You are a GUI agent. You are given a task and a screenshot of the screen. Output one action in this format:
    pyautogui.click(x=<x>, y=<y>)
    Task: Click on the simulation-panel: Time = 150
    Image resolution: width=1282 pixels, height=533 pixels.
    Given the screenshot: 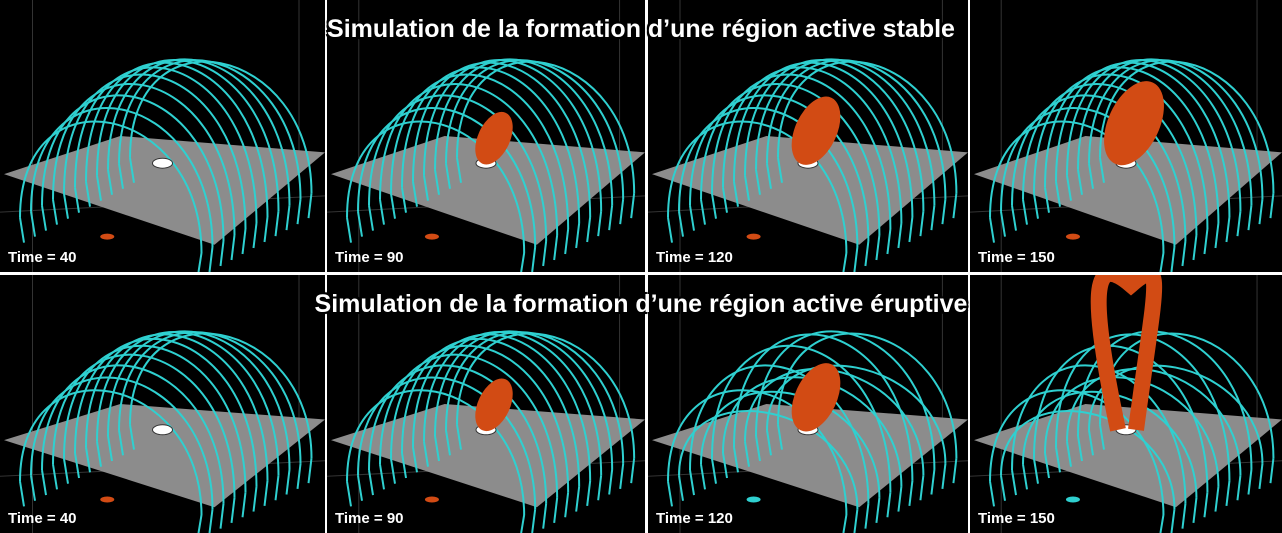 What is the action you would take?
    pyautogui.click(x=1126, y=404)
    